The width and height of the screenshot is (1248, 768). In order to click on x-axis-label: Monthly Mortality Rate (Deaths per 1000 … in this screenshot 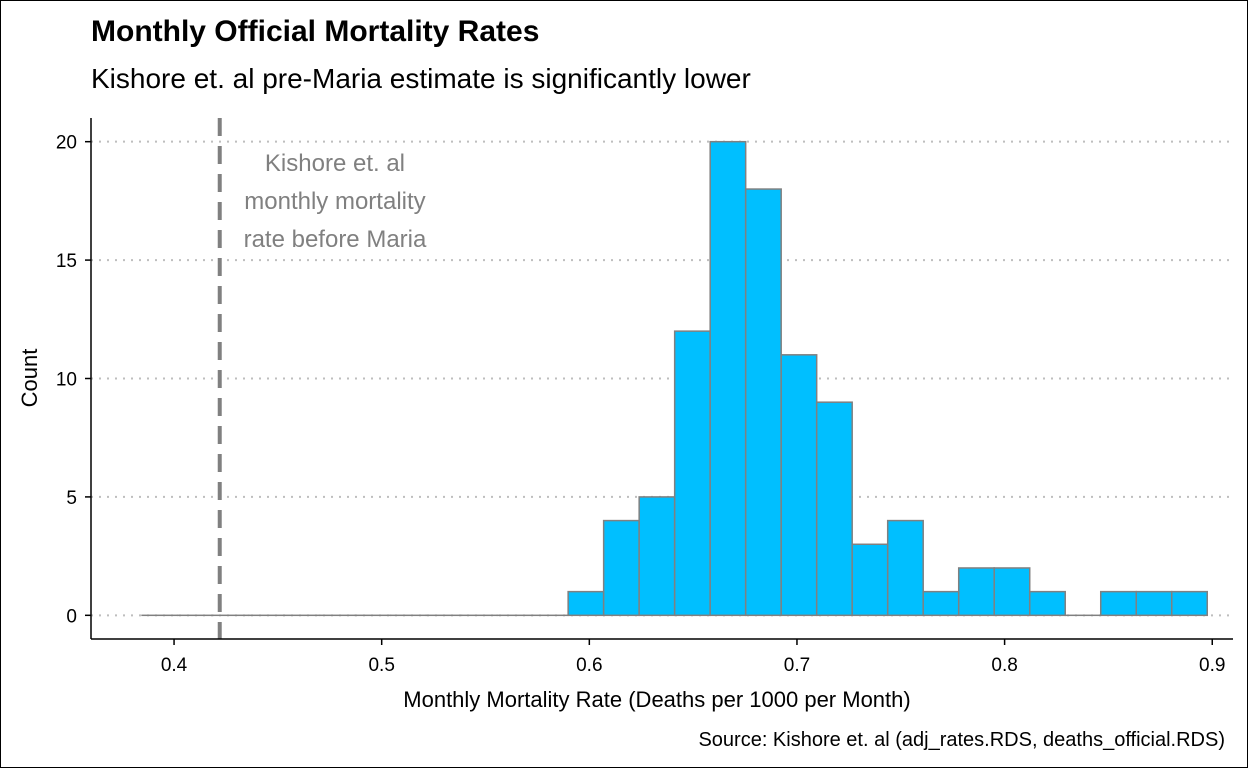, I will do `click(656, 699)`.